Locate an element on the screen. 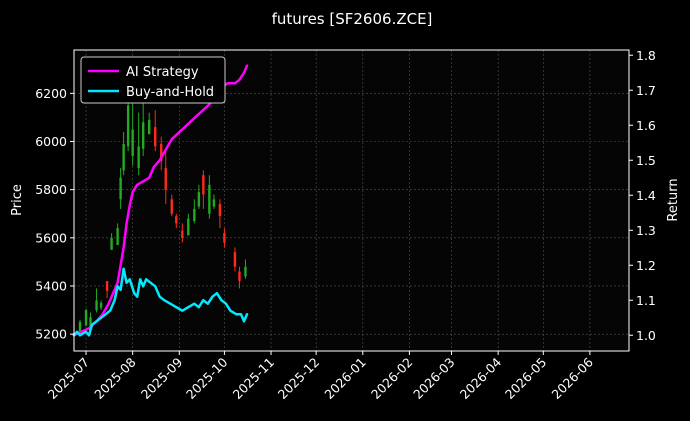  legend: AI Strategy Buy-and-Hold is located at coordinates (153, 80).